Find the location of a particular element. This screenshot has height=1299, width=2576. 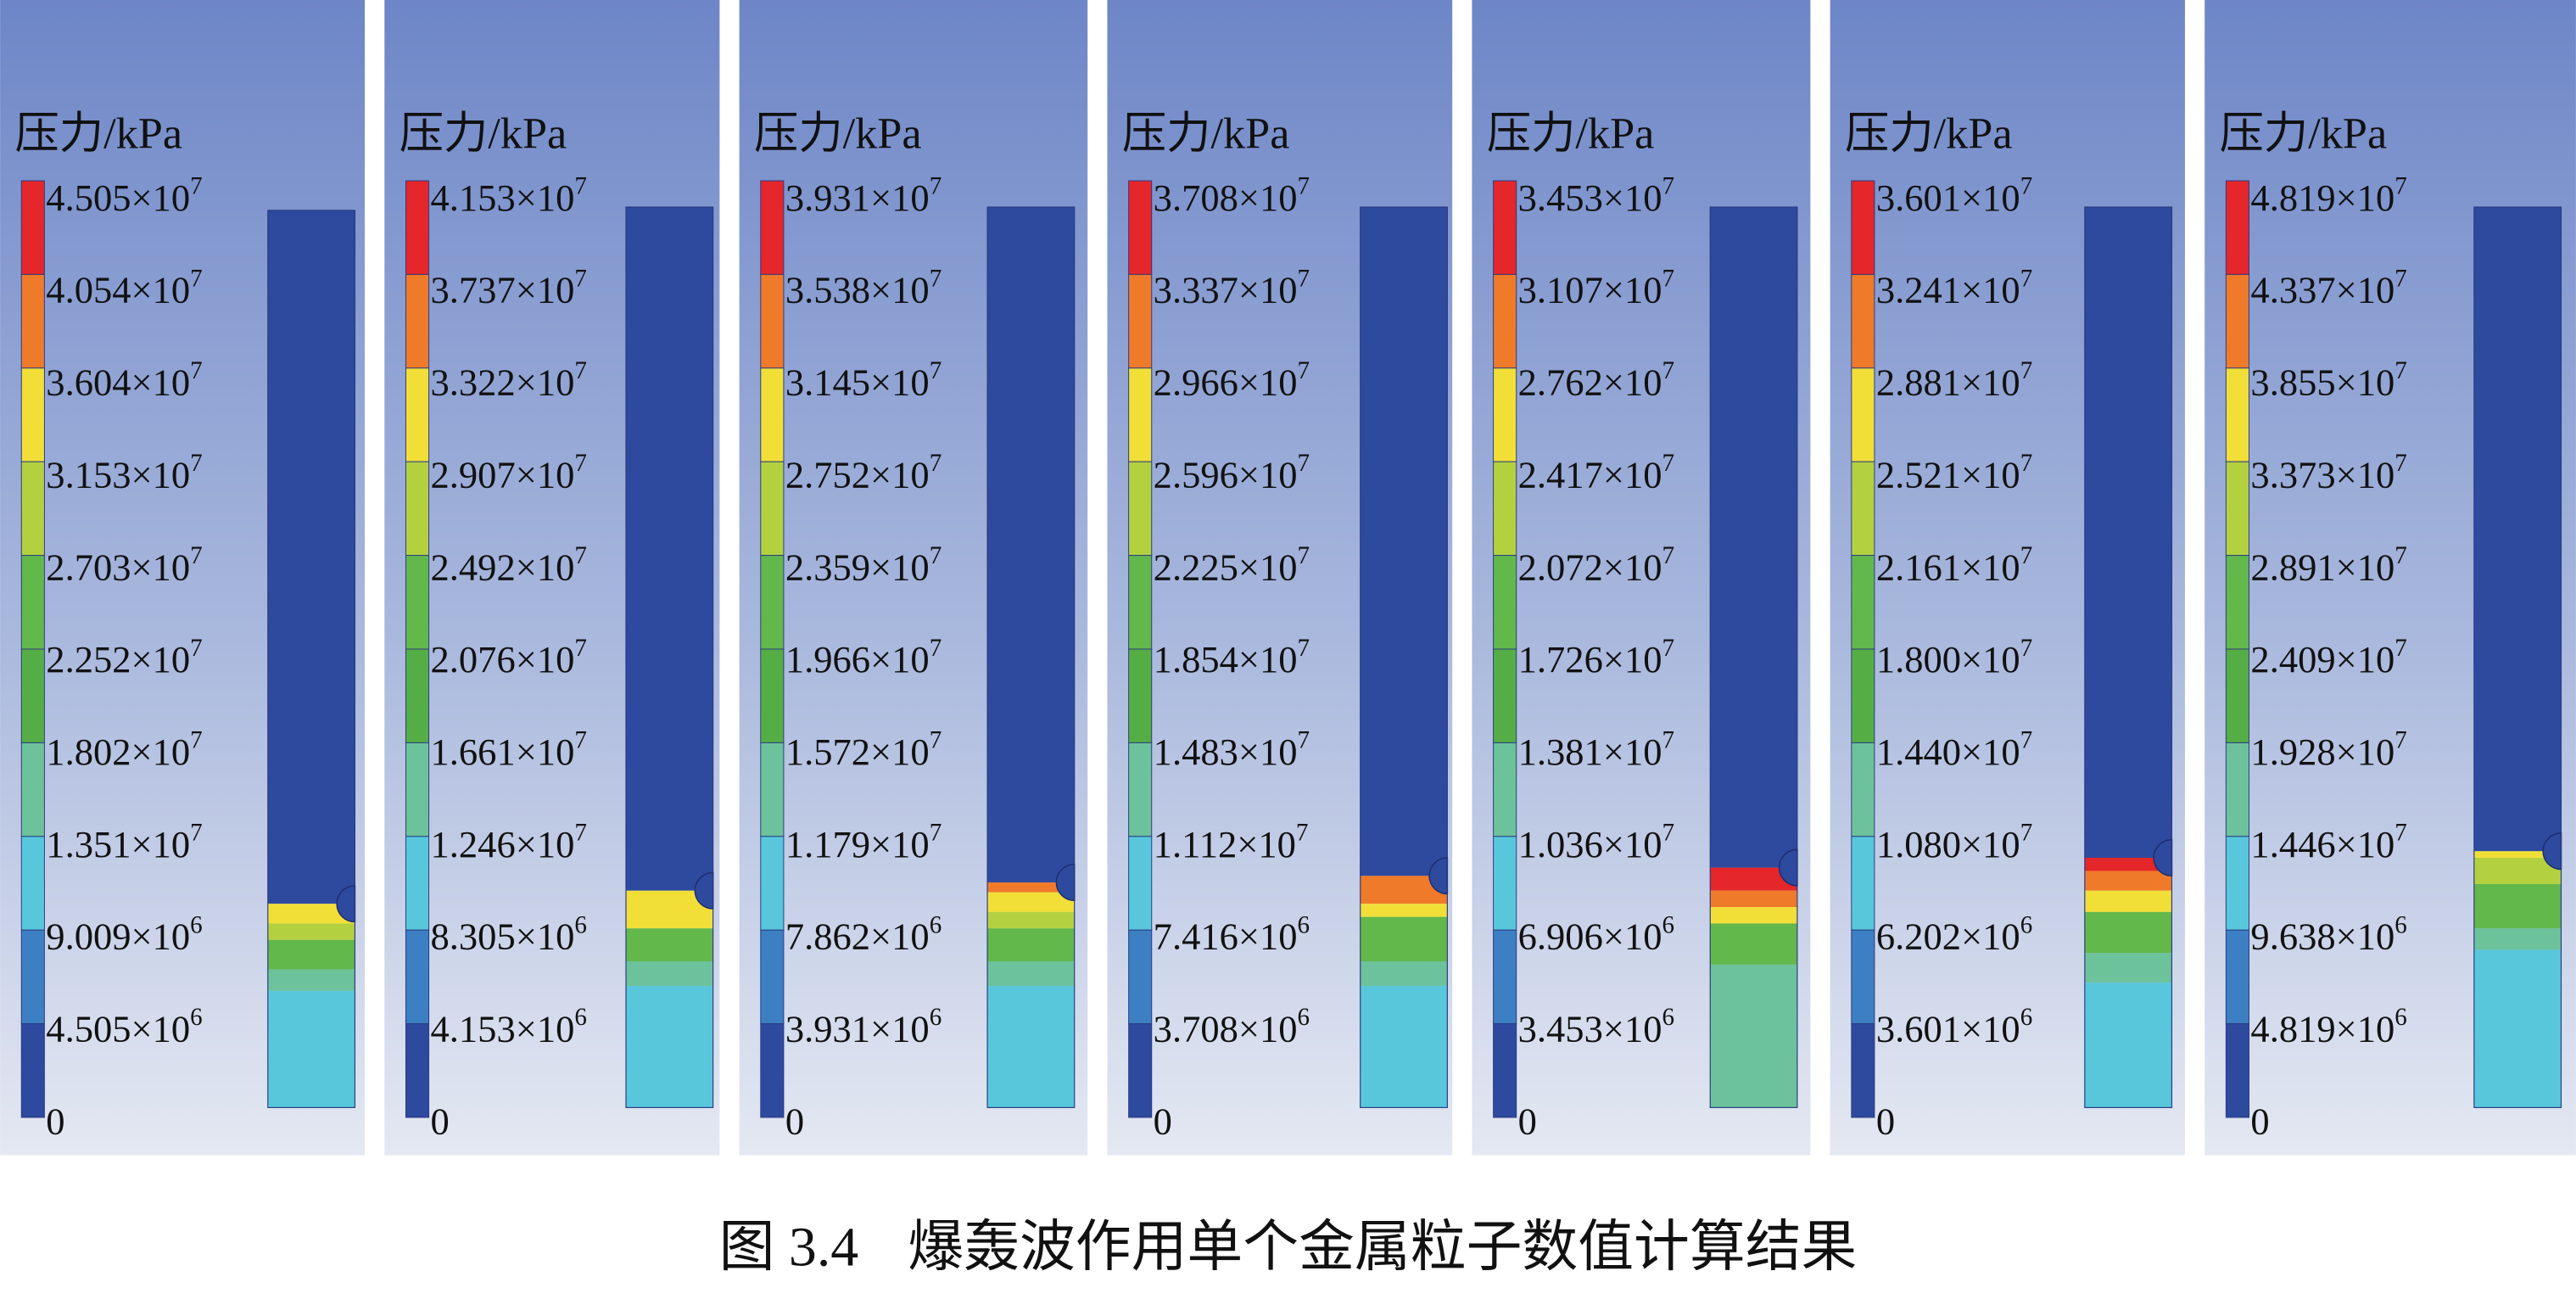

label-base: 2.521×10 is located at coordinates (1948, 474).